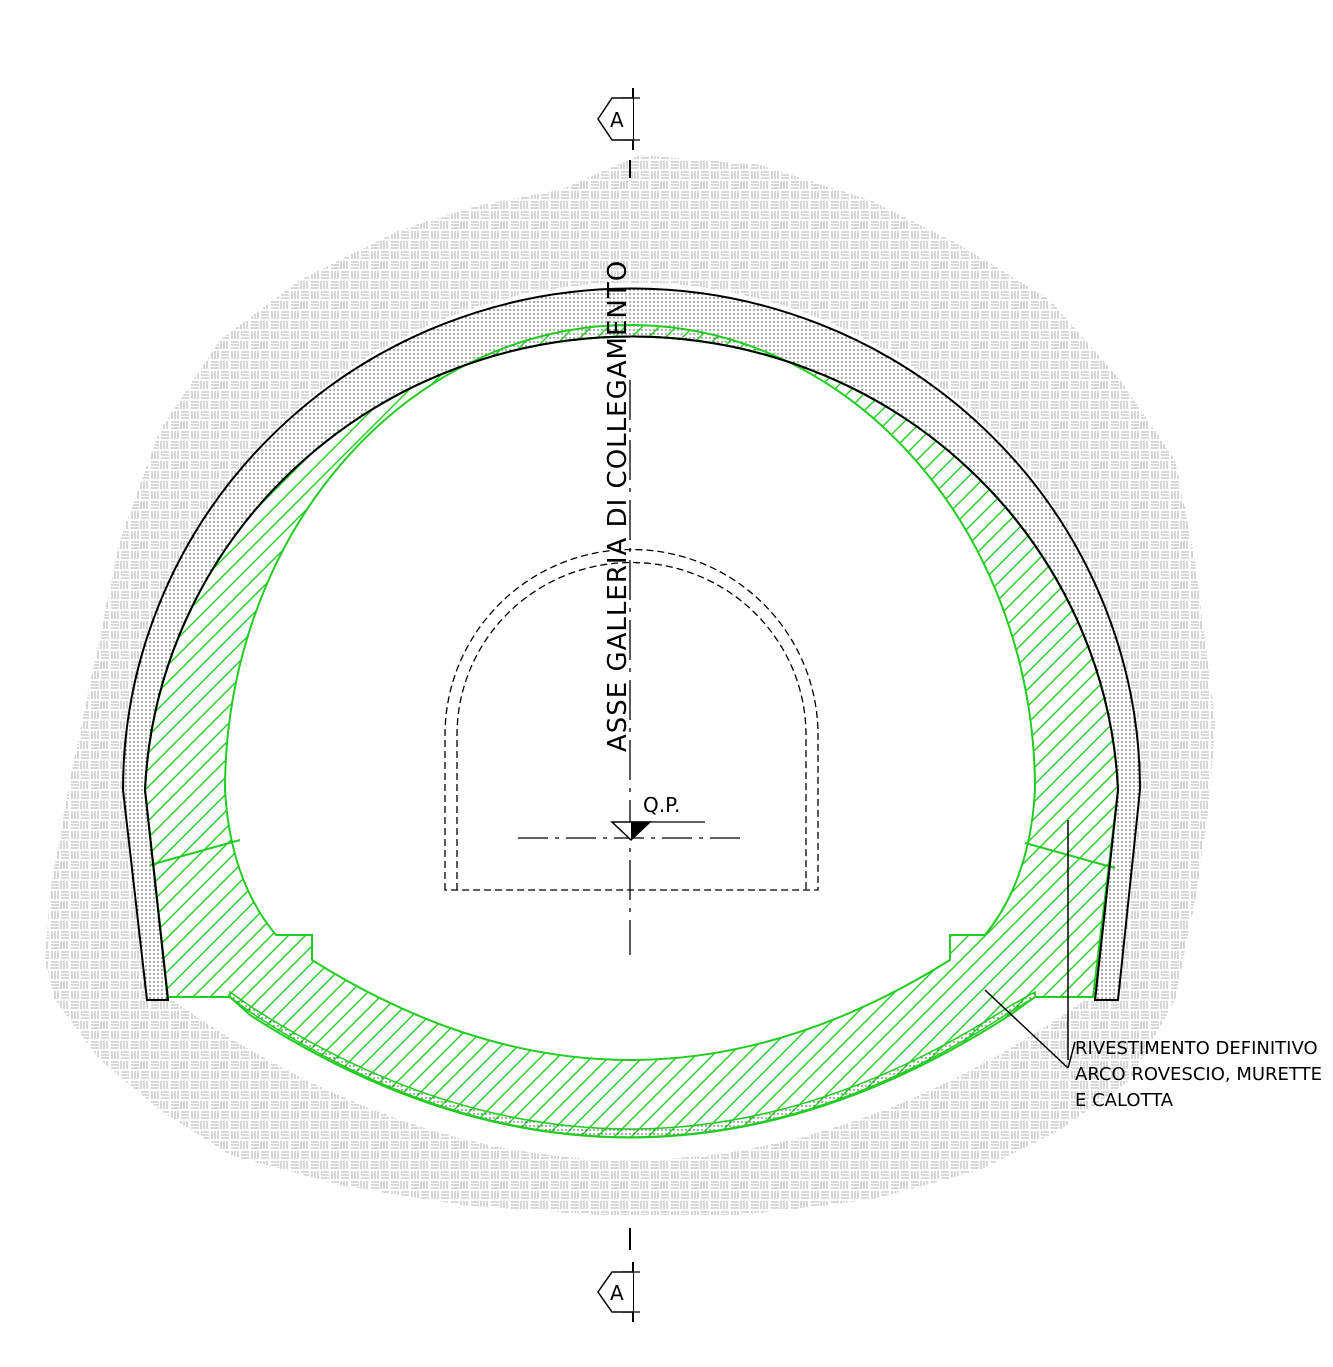 This screenshot has width=1333, height=1367. What do you see at coordinates (657, 817) in the screenshot?
I see `level-marker: Q.P.` at bounding box center [657, 817].